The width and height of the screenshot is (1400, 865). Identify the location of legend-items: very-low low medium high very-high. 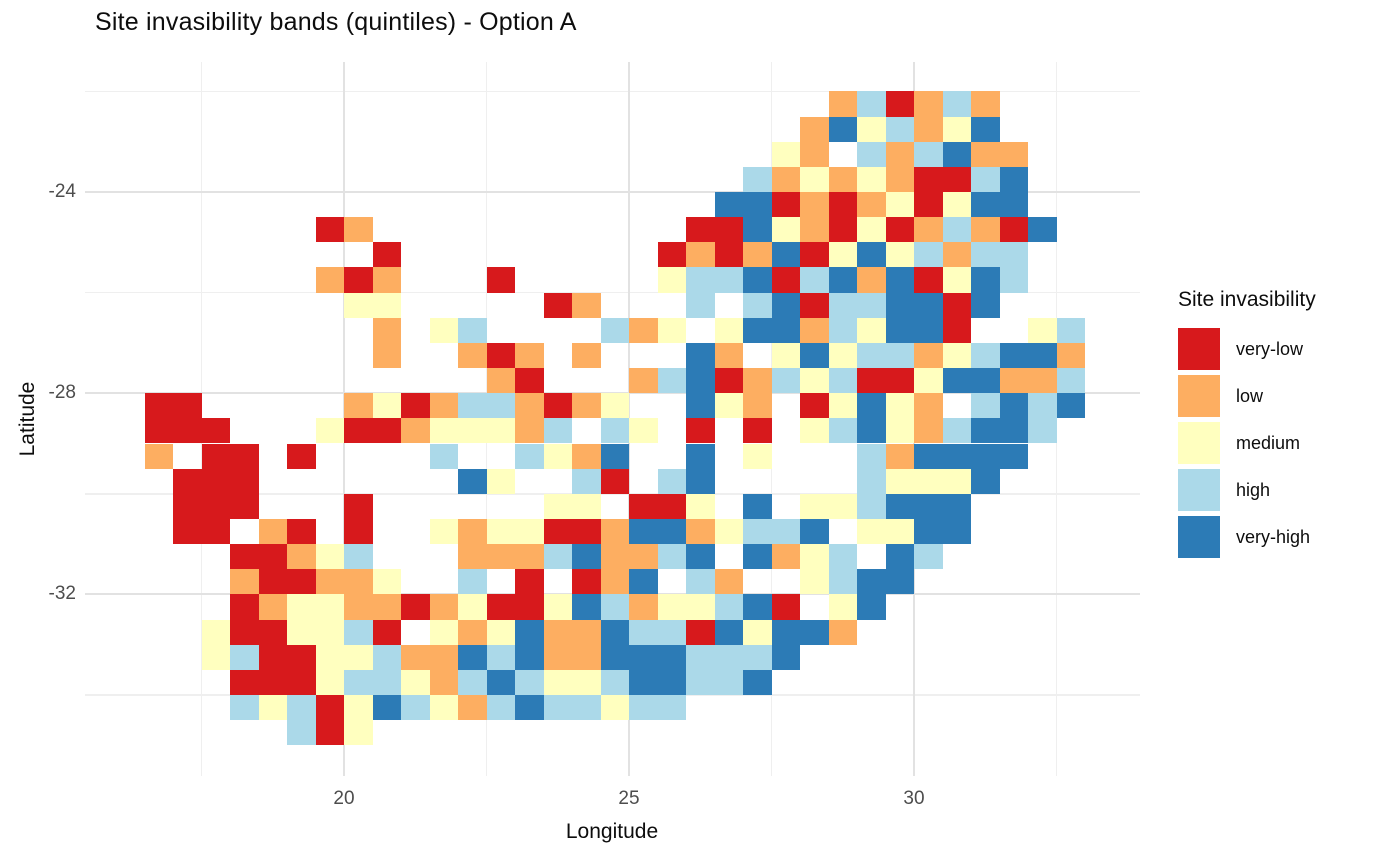
(1285, 443).